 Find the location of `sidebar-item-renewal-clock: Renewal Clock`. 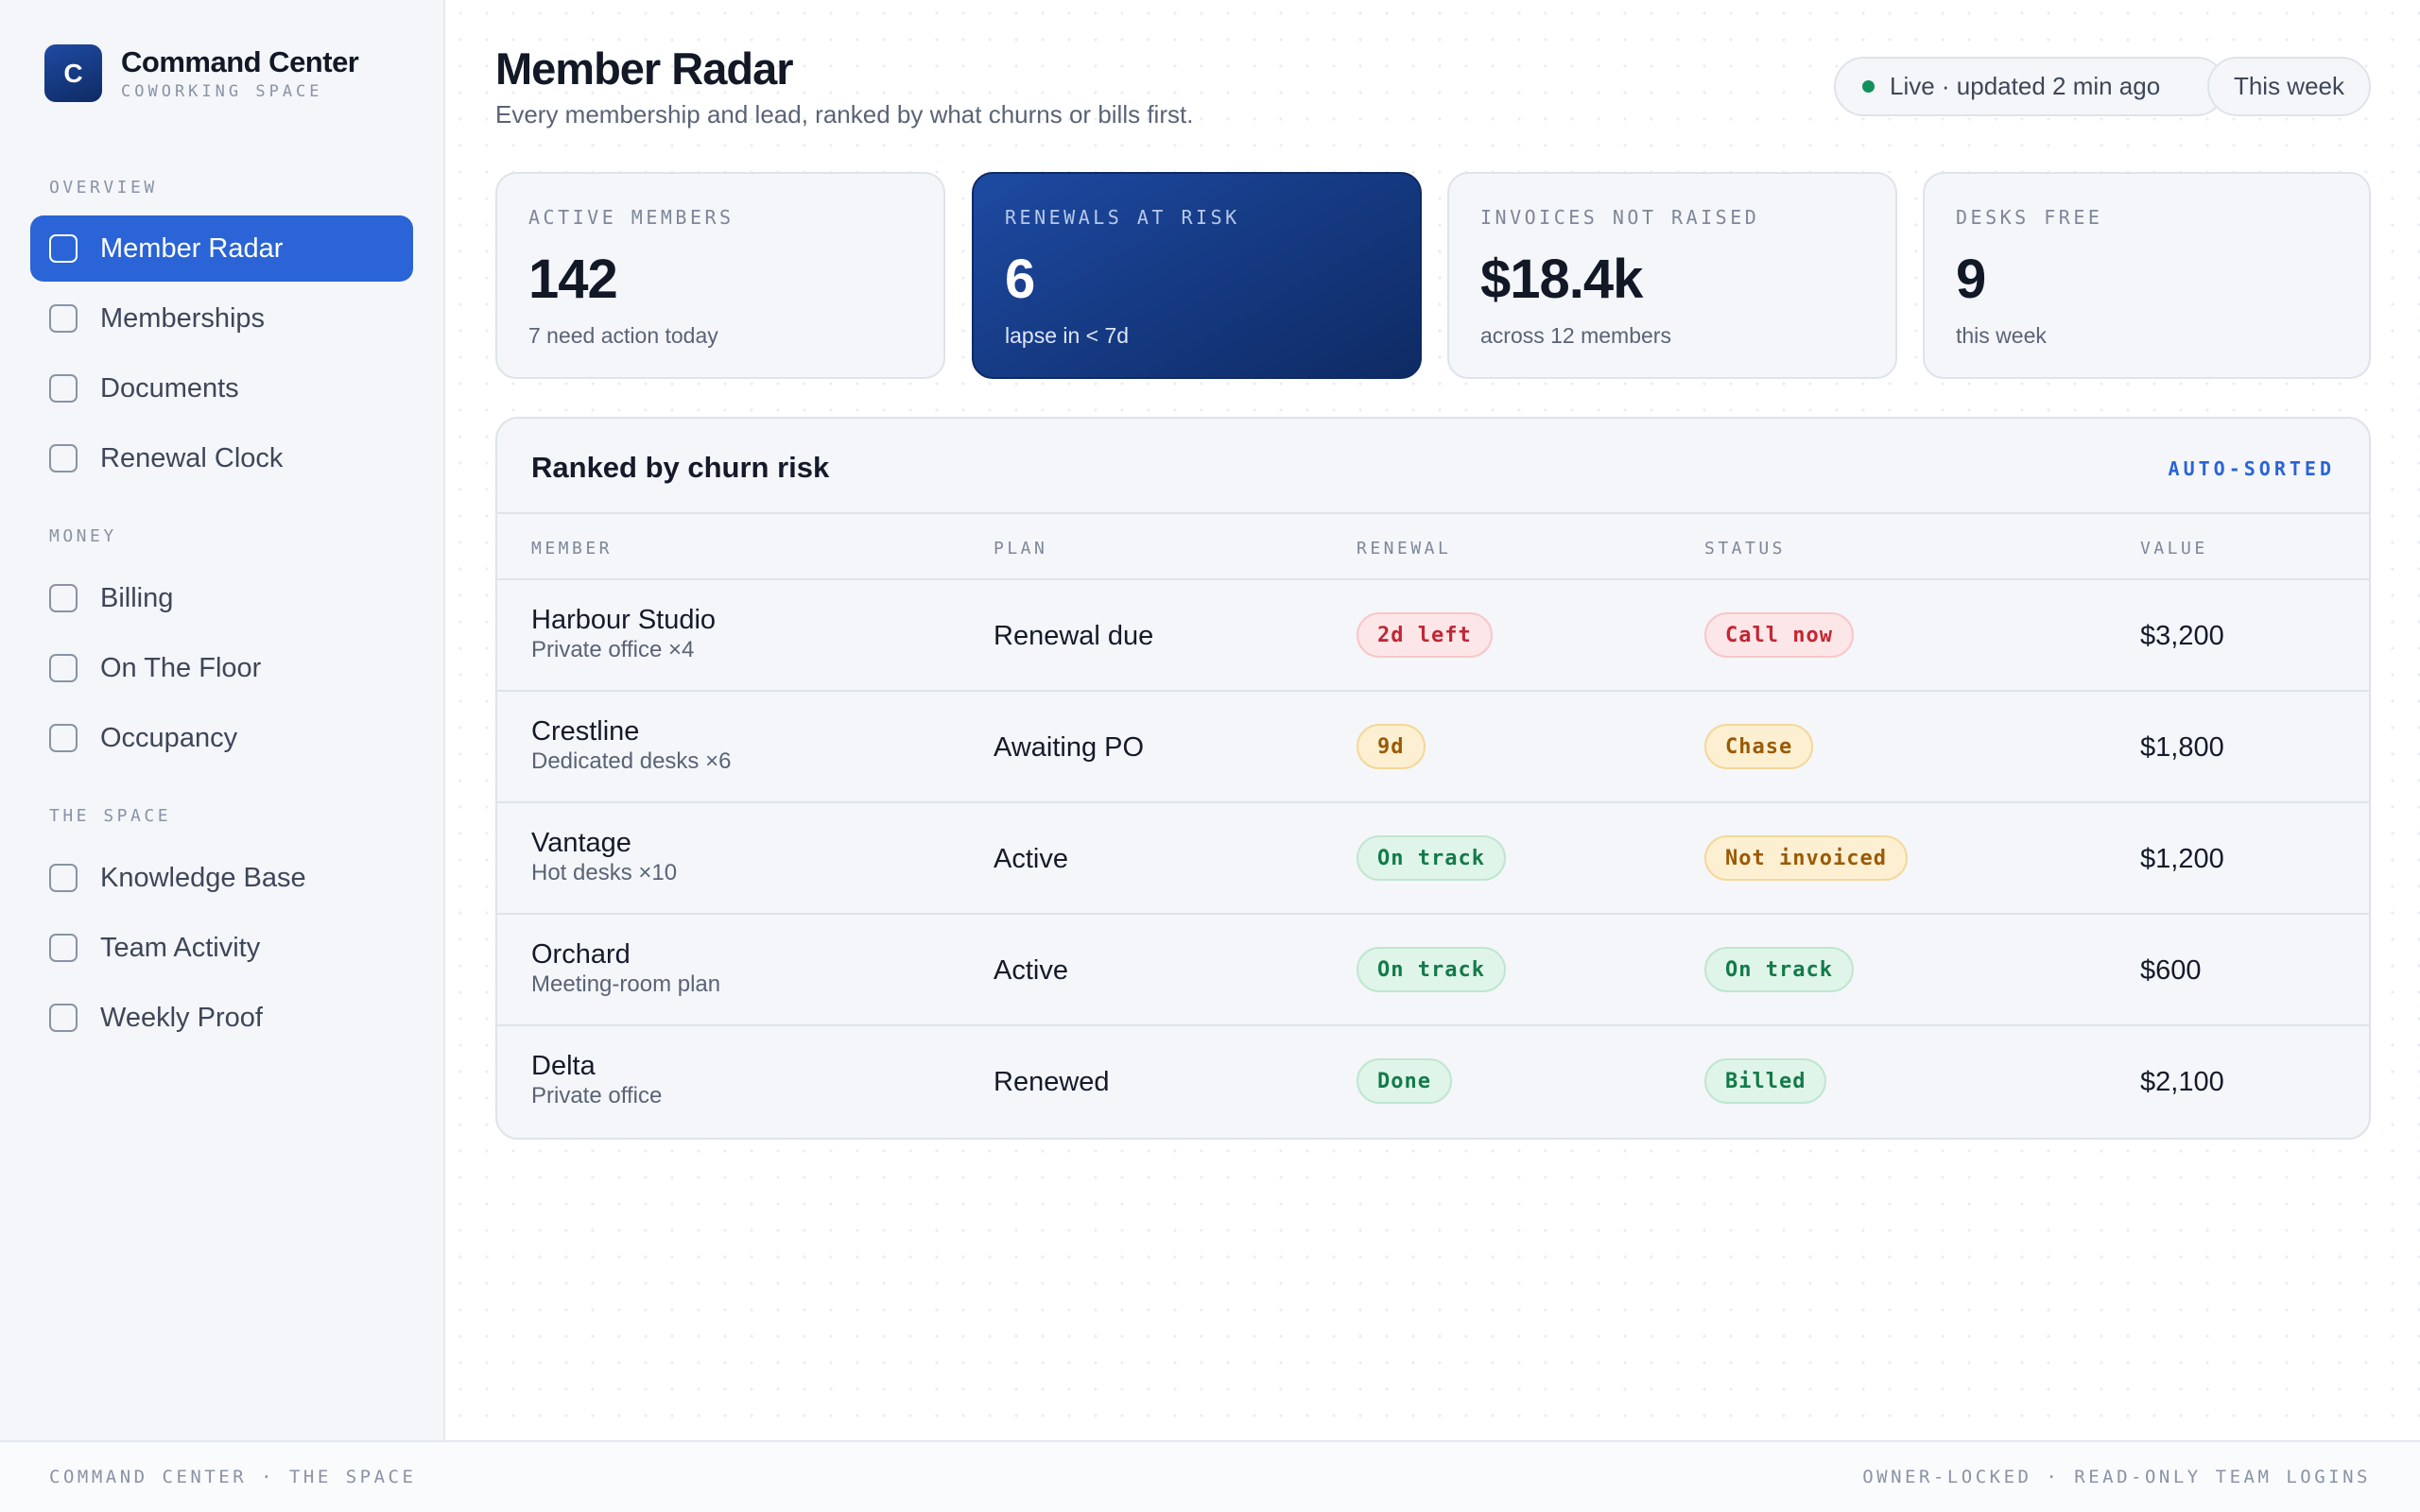

sidebar-item-renewal-clock: Renewal Clock is located at coordinates (221, 458).